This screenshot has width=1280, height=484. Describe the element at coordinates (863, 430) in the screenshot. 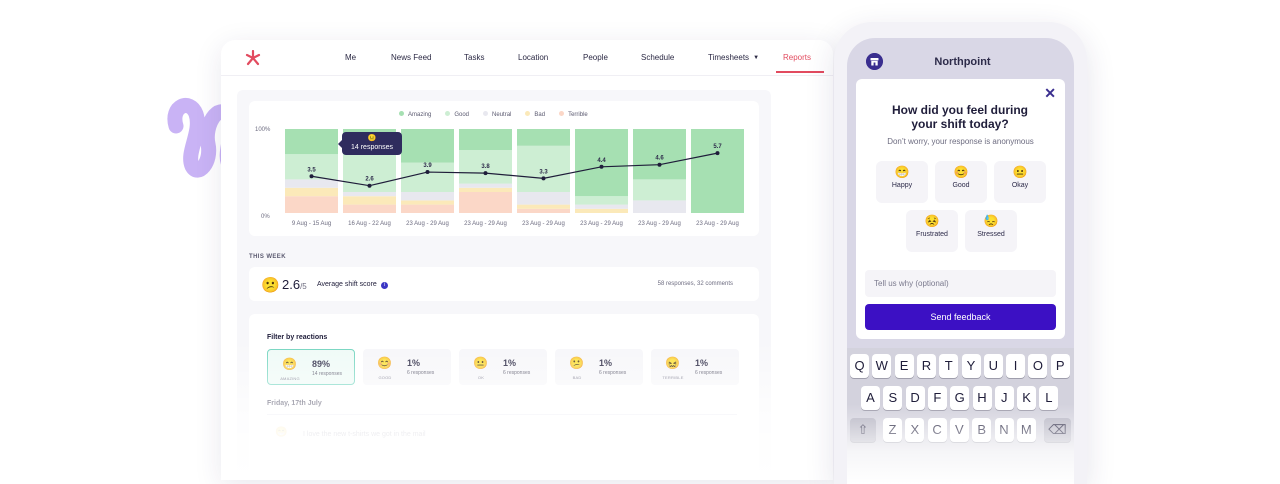

I see `shift-key-icon: ⇧` at that location.